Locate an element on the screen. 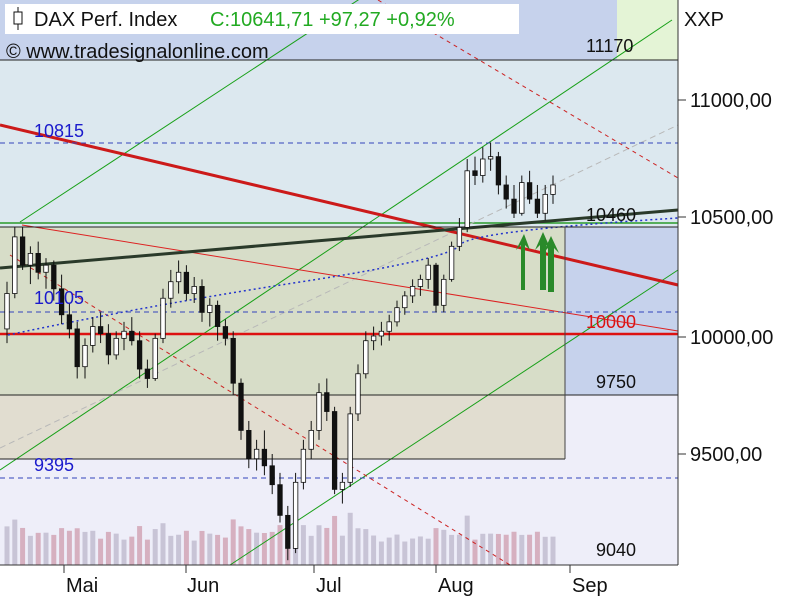 Image resolution: width=800 pixels, height=605 pixels. right-level-zone is located at coordinates (621, 311).